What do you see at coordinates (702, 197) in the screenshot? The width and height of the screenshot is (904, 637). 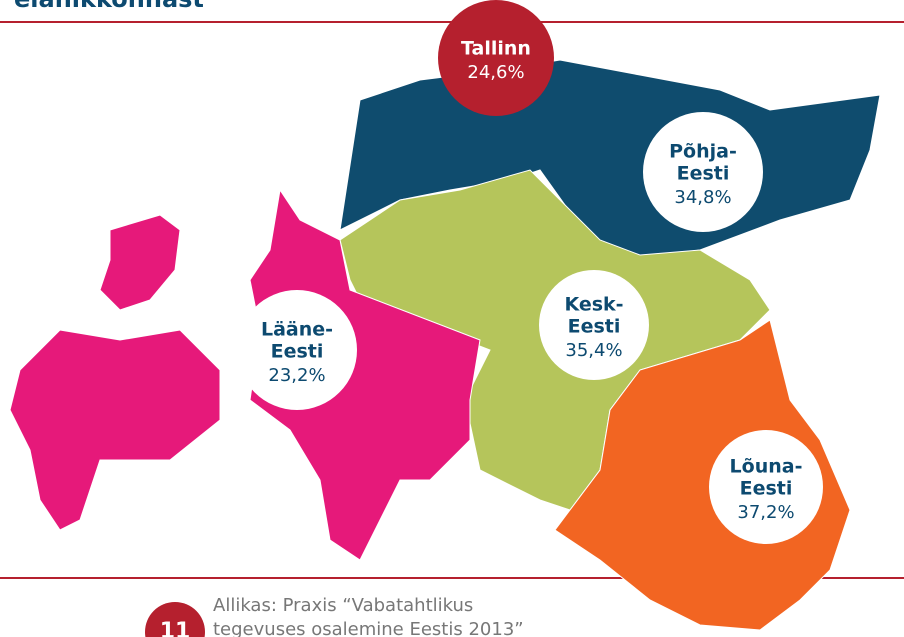 I see `region-value: 34,8%` at bounding box center [702, 197].